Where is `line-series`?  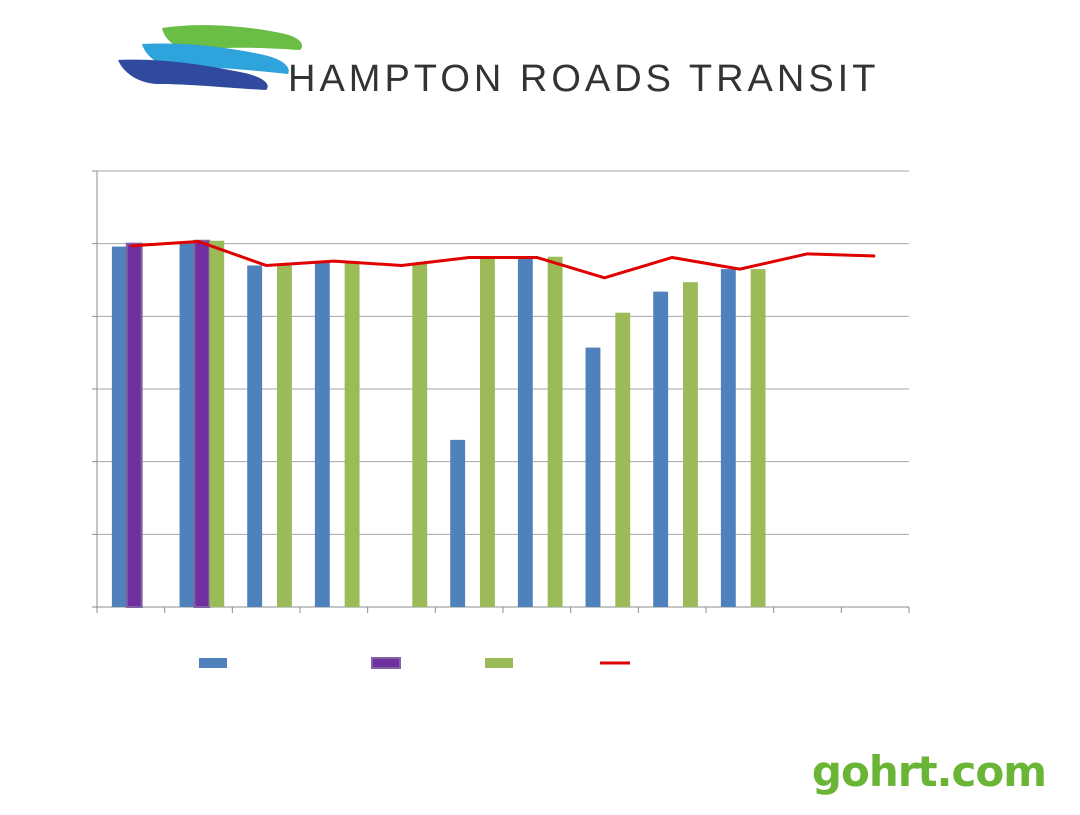
line-series is located at coordinates (503, 259).